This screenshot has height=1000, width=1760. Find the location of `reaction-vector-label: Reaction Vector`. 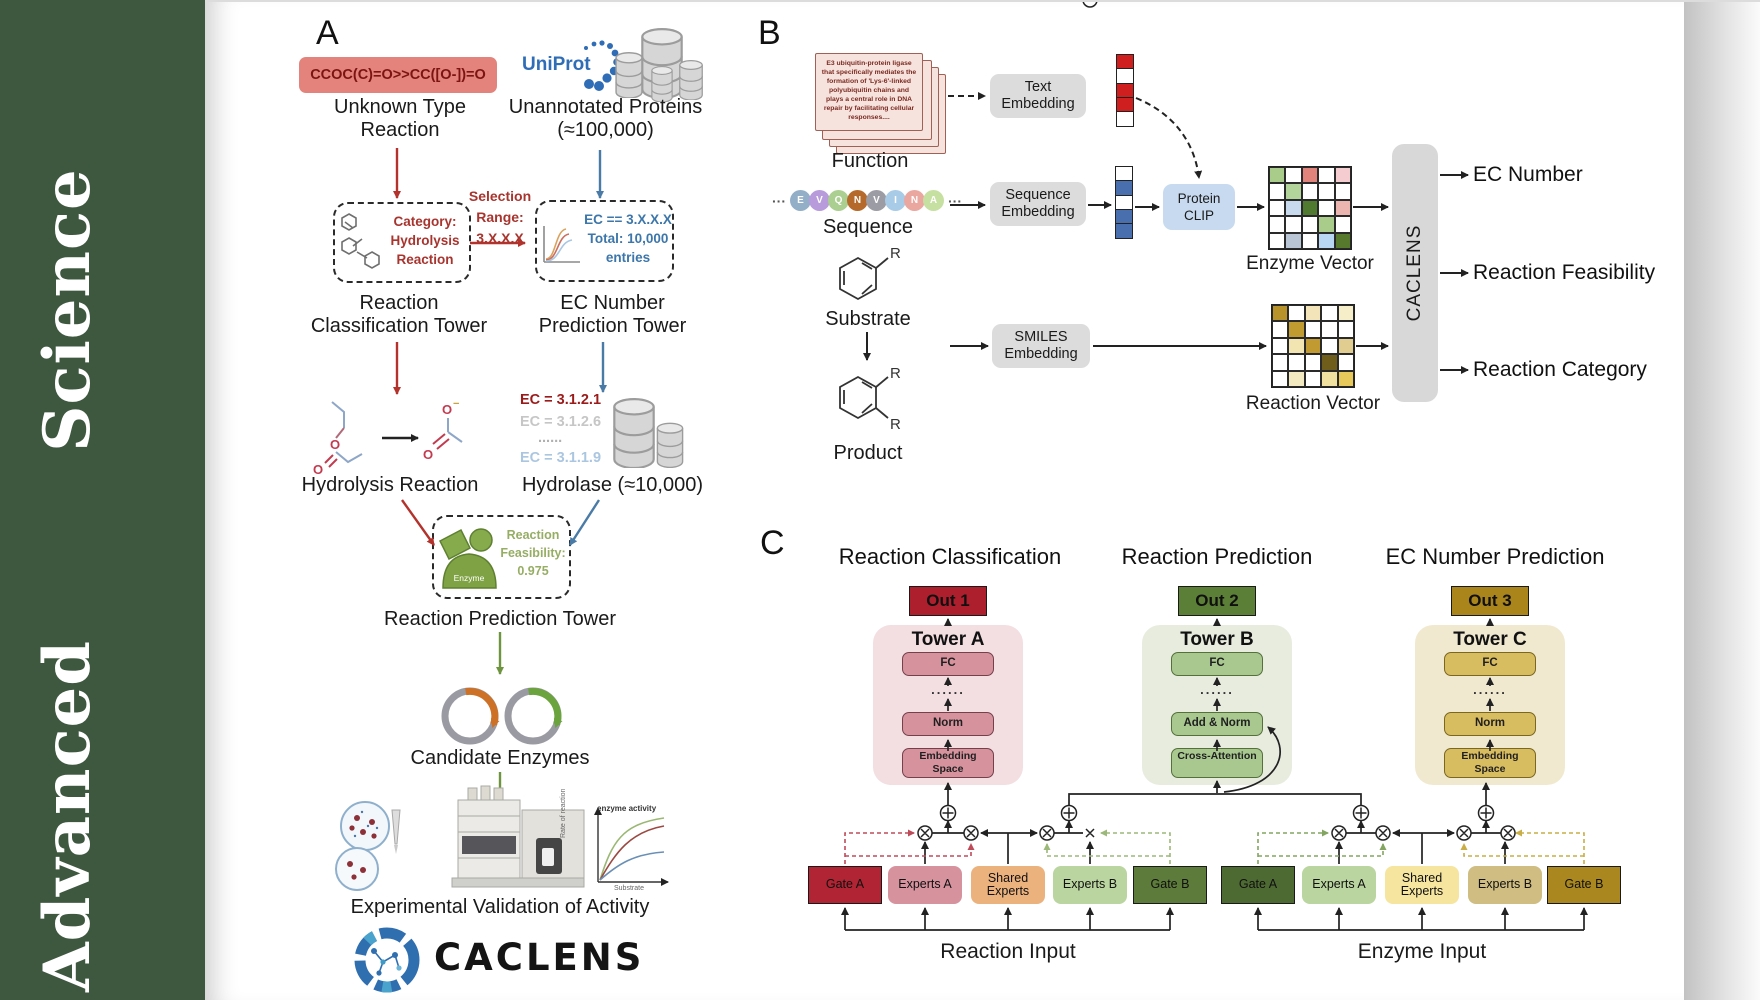

reaction-vector-label: Reaction Vector is located at coordinates (1313, 403).